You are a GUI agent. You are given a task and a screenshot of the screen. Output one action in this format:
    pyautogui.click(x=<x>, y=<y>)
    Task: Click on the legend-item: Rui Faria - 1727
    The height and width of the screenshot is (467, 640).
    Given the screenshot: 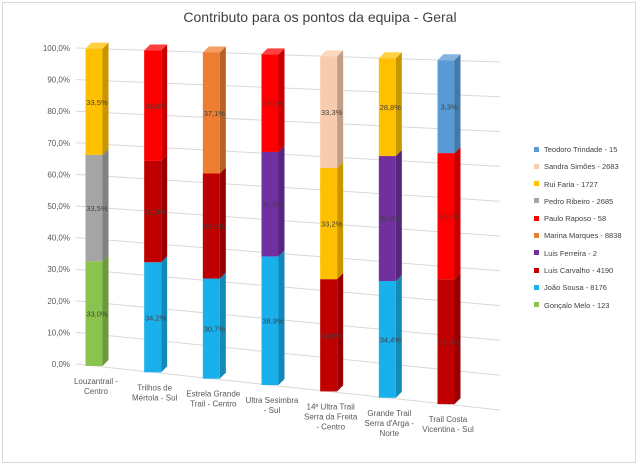 What is the action you would take?
    pyautogui.click(x=586, y=185)
    